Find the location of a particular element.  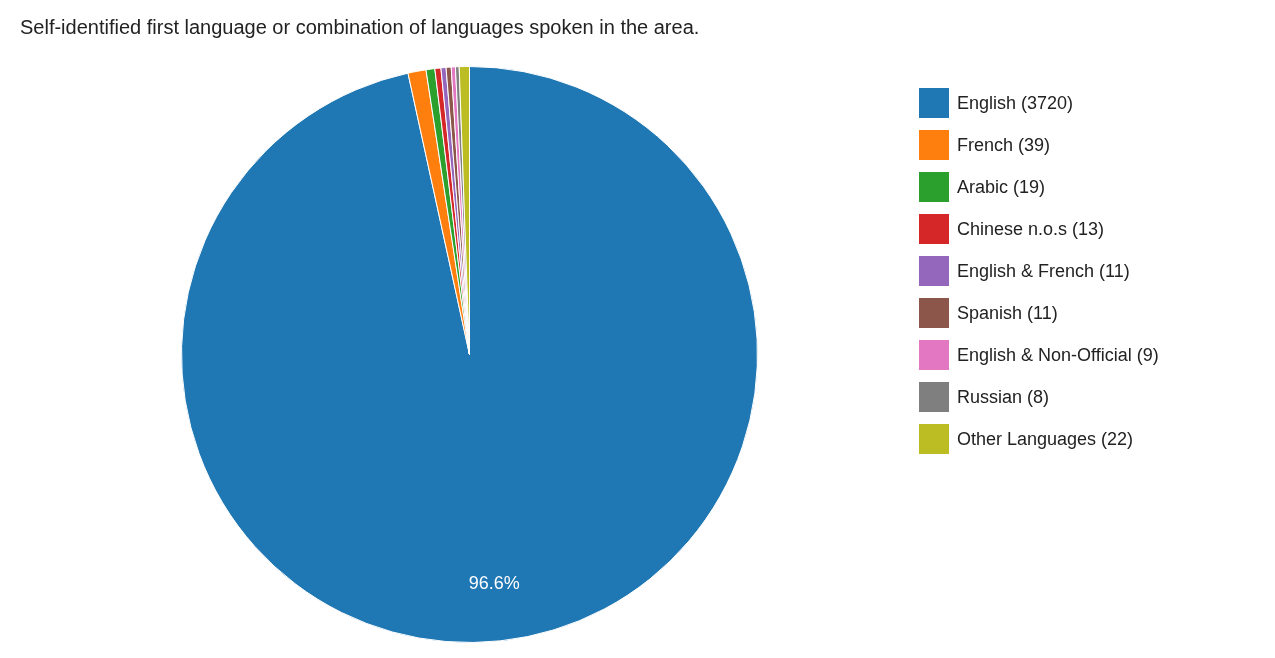

legend-label: Other Languages (22) is located at coordinates (1045, 439).